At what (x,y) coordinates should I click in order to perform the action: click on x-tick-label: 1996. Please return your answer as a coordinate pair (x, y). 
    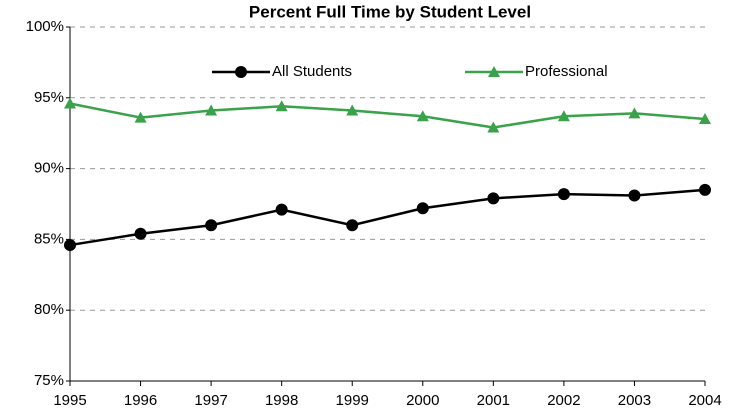
    Looking at the image, I should click on (140, 400).